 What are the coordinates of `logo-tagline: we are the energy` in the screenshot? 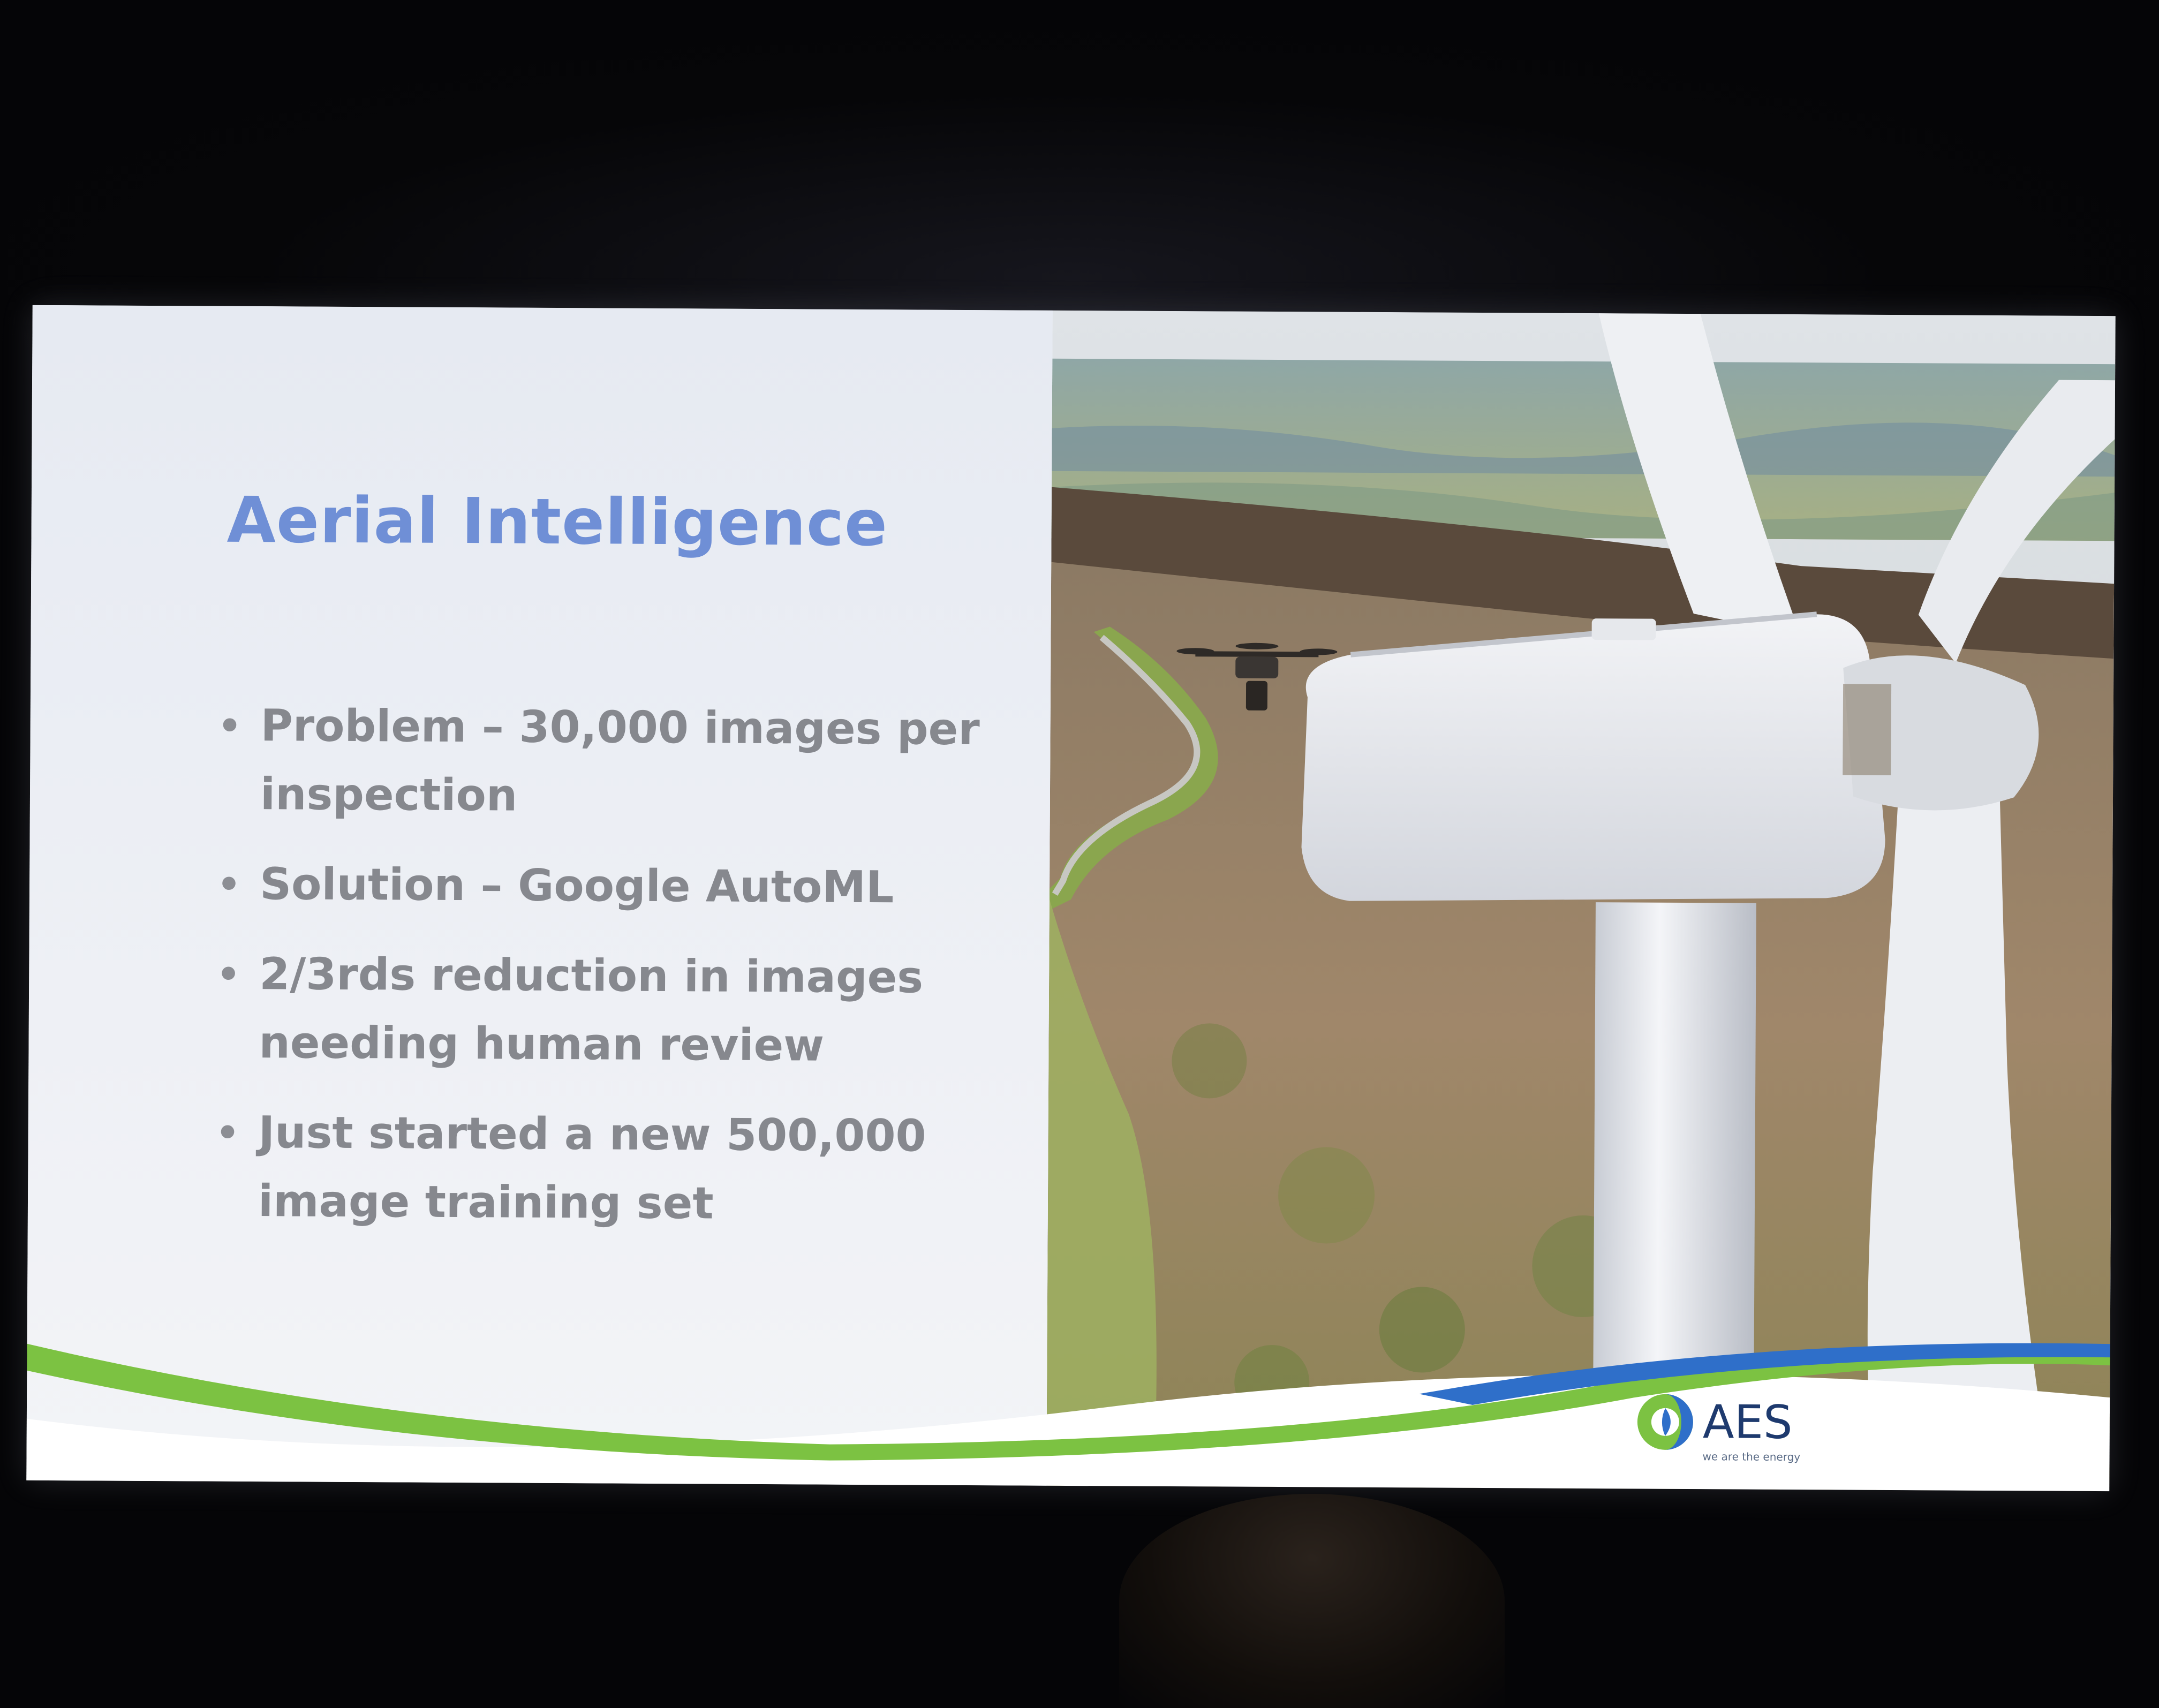 It's located at (1752, 1457).